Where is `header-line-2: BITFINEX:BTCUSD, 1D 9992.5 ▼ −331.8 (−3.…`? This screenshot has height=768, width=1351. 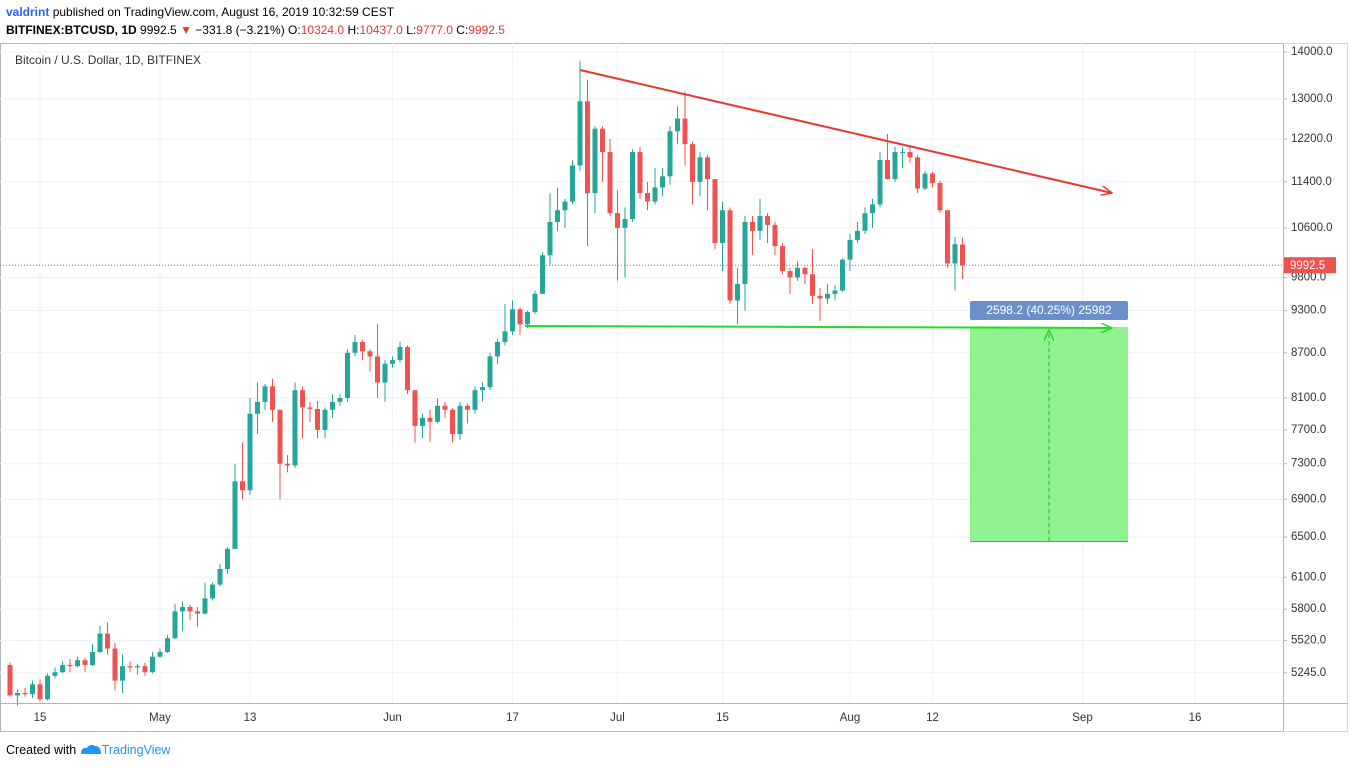
header-line-2: BITFINEX:BTCUSD, 1D 9992.5 ▼ −331.8 (−3.… is located at coordinates (255, 30).